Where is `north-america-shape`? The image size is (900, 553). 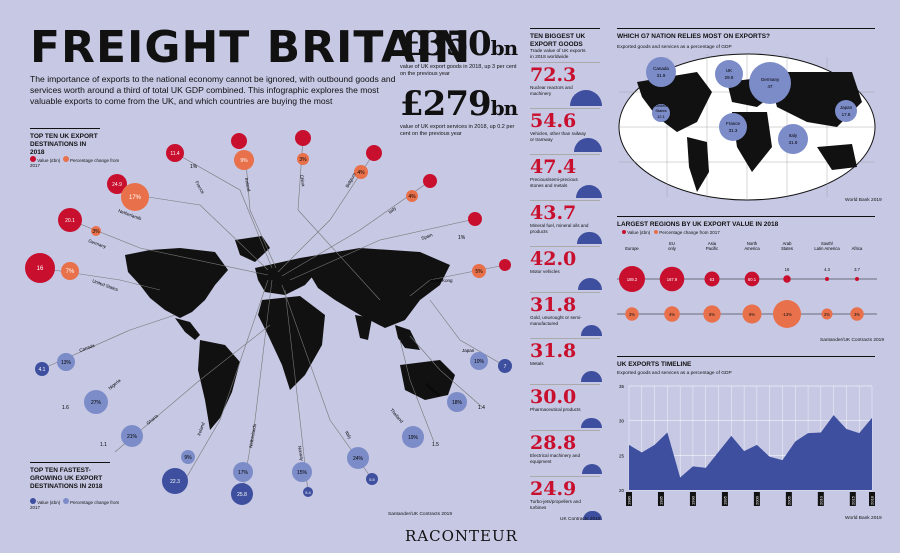 north-america-shape is located at coordinates (176, 283).